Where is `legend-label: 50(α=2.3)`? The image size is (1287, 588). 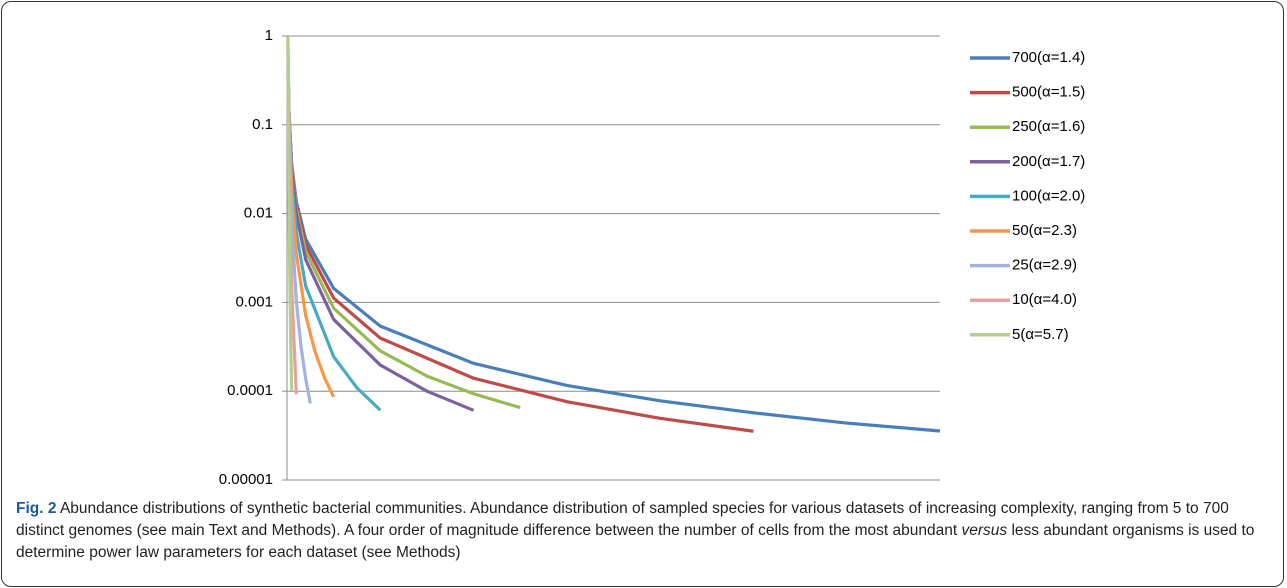 legend-label: 50(α=2.3) is located at coordinates (1044, 230).